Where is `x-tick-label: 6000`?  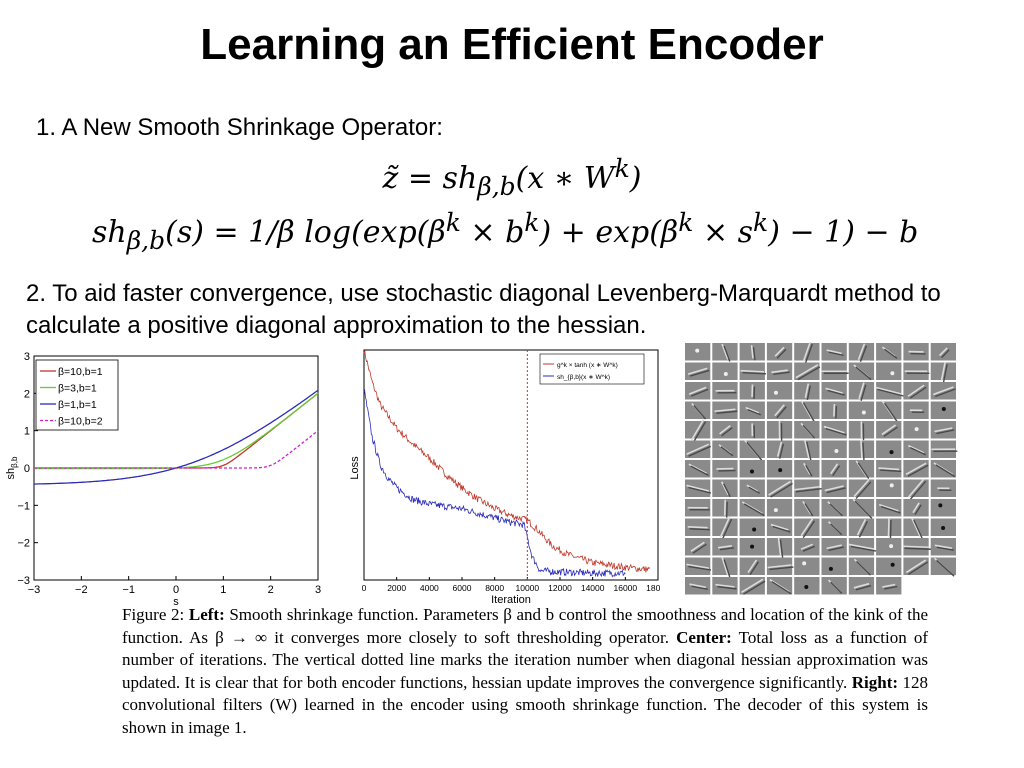
x-tick-label: 6000 is located at coordinates (462, 588).